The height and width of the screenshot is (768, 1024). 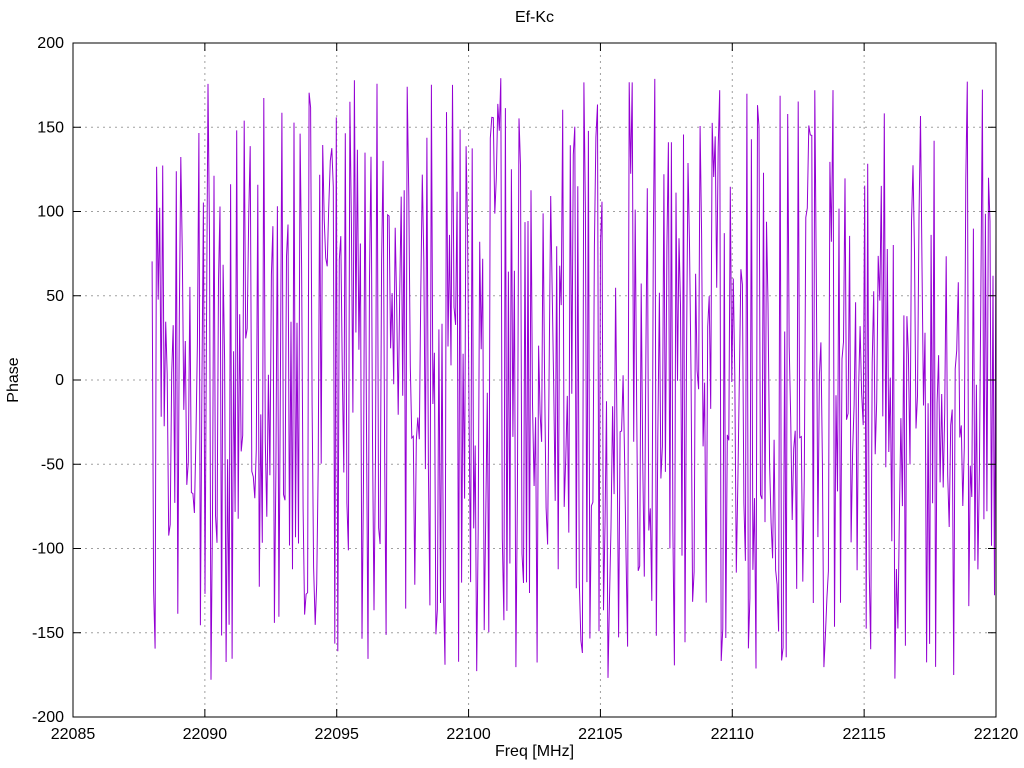 What do you see at coordinates (13, 380) in the screenshot?
I see `y-axis-label: Phase` at bounding box center [13, 380].